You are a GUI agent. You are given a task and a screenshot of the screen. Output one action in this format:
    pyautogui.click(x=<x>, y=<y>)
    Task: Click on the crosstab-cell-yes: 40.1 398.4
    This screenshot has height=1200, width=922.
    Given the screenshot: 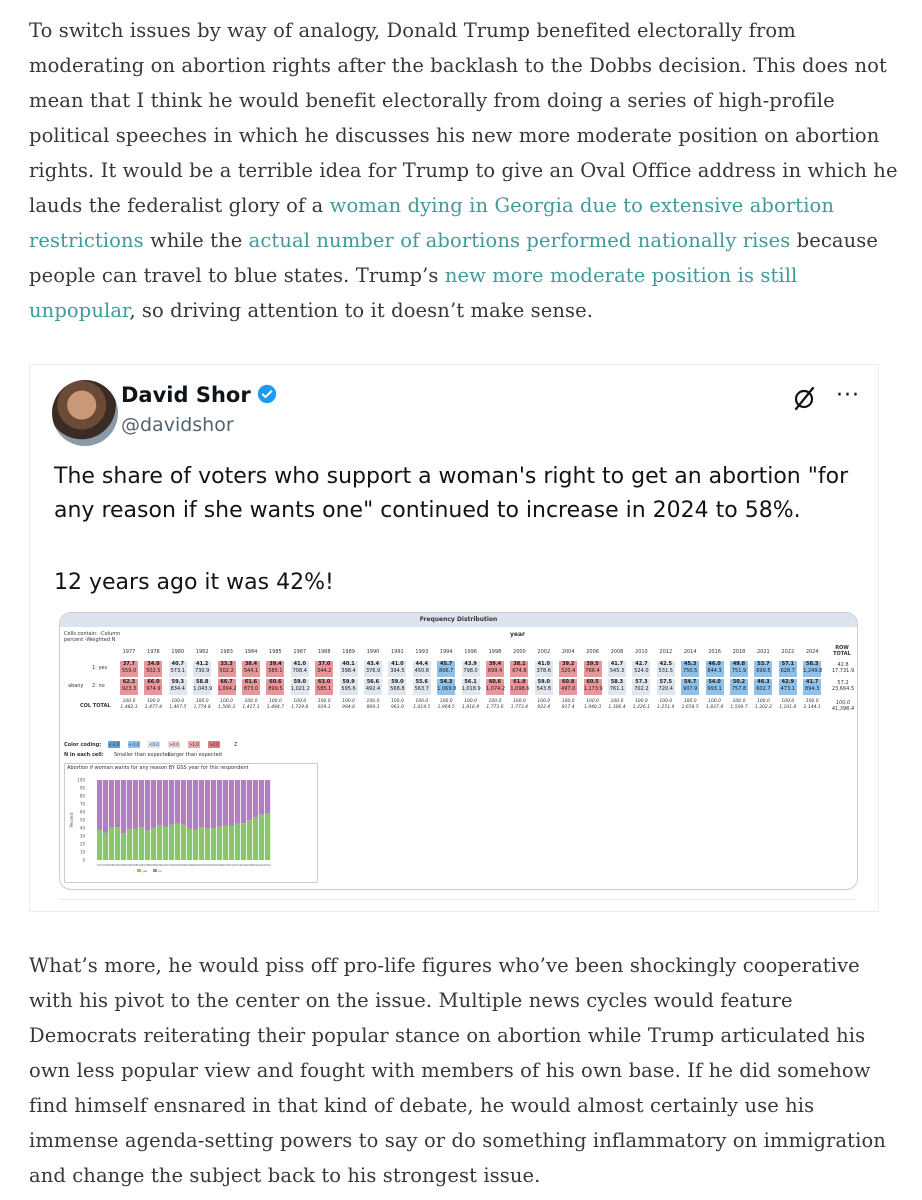 What is the action you would take?
    pyautogui.click(x=348, y=669)
    